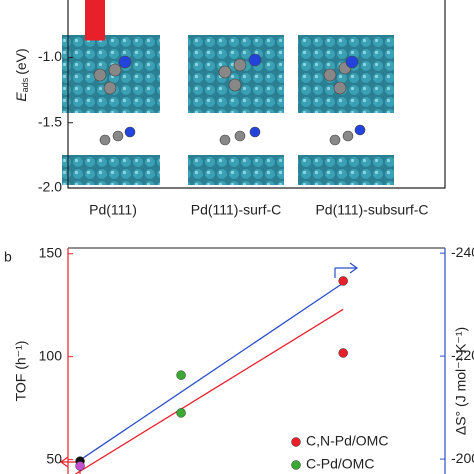  I want to click on x-tick-label: Pd(111), so click(113, 210).